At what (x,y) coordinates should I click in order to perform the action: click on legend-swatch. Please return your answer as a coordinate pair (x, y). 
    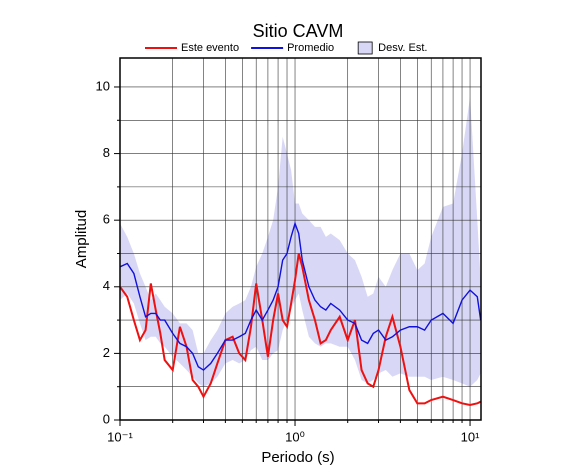
    Looking at the image, I should click on (365, 48).